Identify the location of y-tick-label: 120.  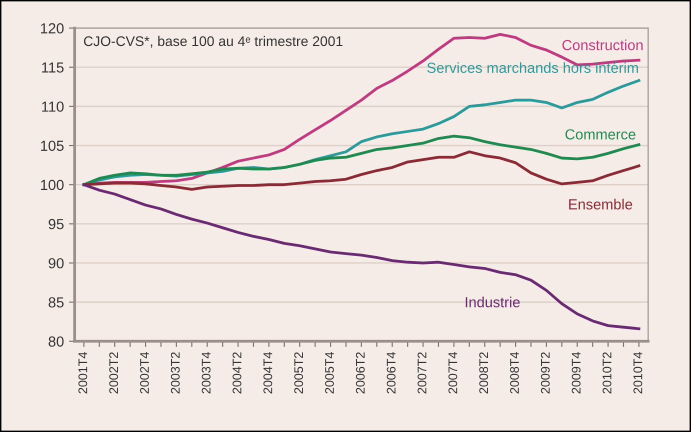
(52, 28).